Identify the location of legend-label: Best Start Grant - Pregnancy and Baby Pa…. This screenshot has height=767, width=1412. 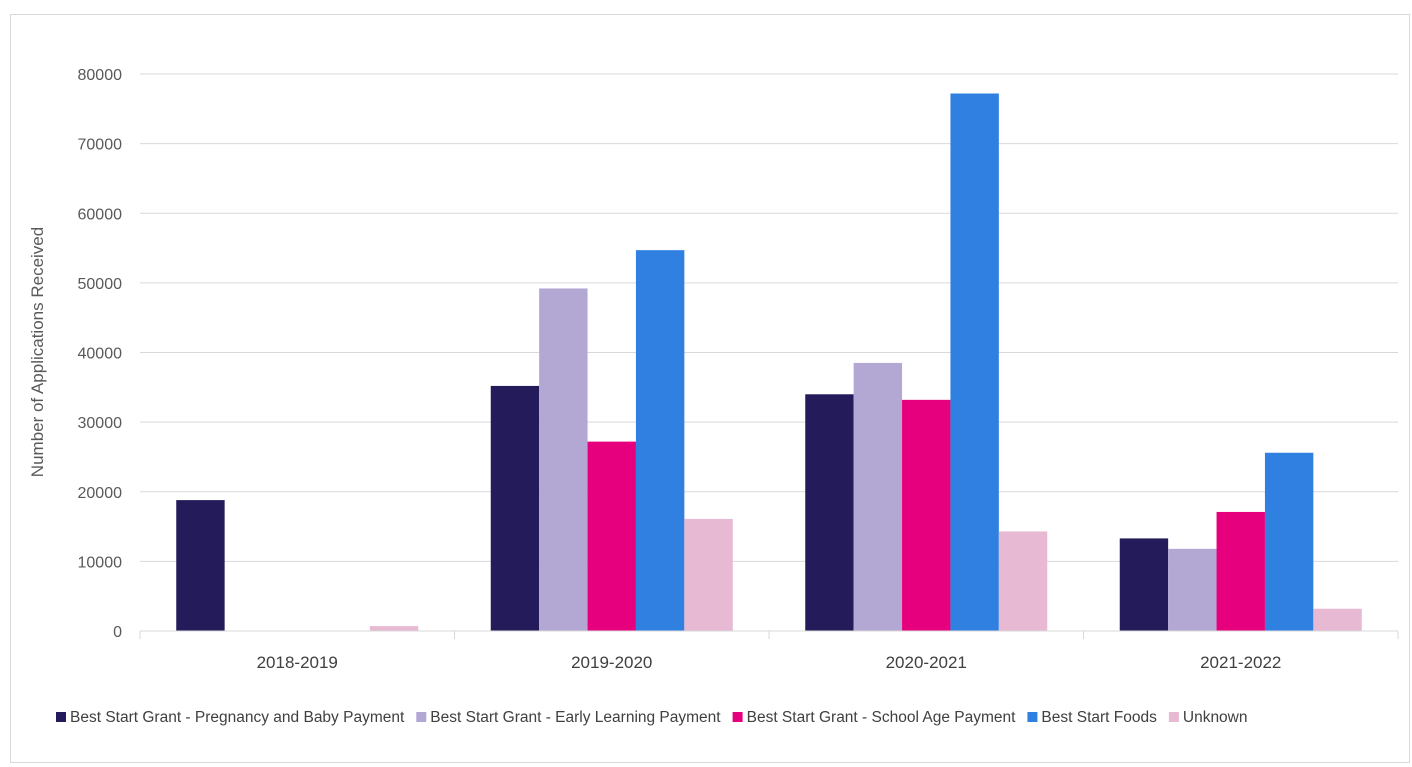
(237, 717).